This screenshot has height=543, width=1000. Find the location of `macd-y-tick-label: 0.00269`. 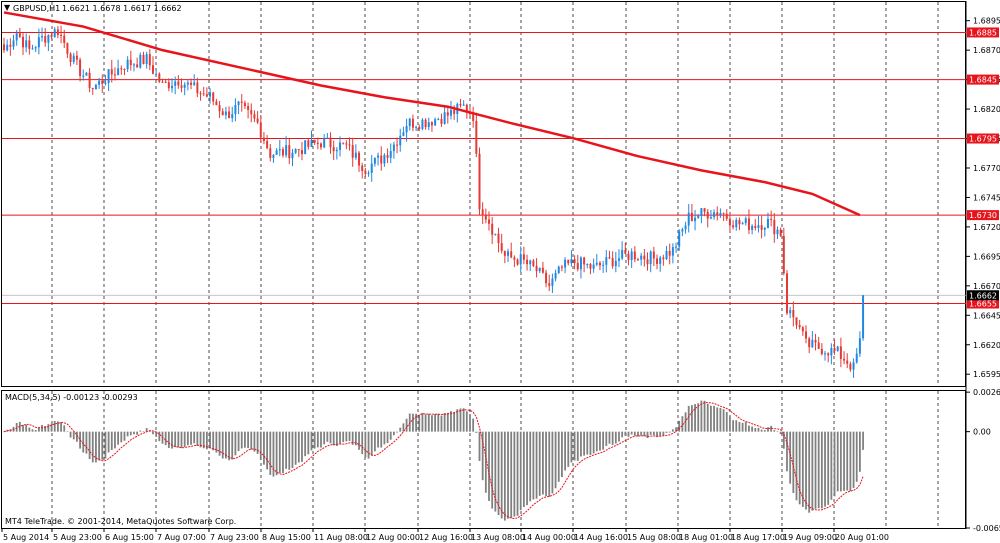

macd-y-tick-label: 0.00269 is located at coordinates (986, 392).